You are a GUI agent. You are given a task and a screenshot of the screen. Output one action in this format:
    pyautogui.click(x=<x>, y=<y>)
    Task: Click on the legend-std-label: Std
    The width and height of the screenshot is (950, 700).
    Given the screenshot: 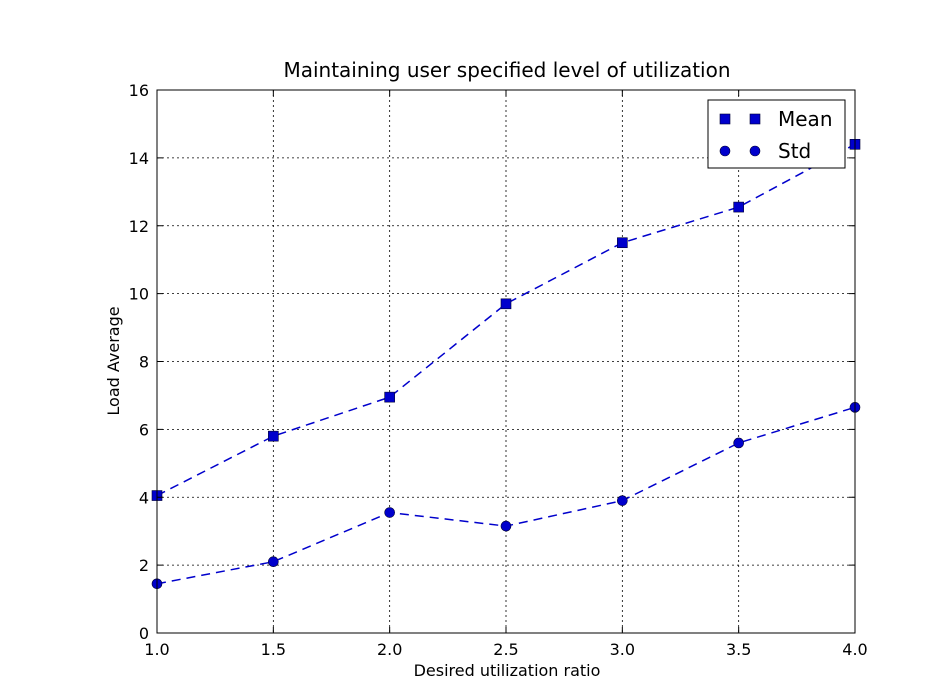 What is the action you would take?
    pyautogui.click(x=794, y=151)
    